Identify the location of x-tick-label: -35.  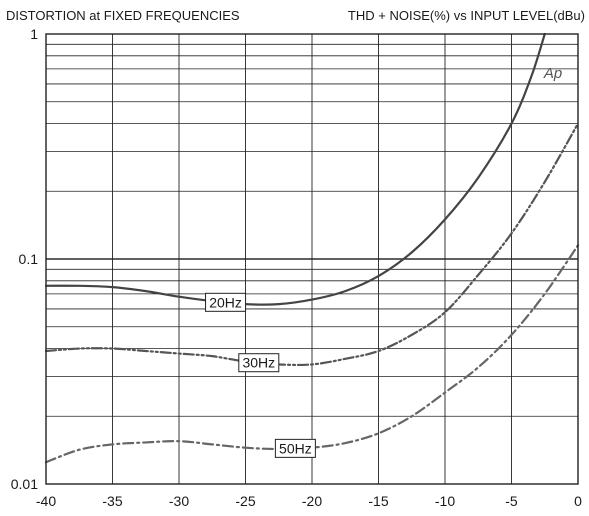
(112, 501).